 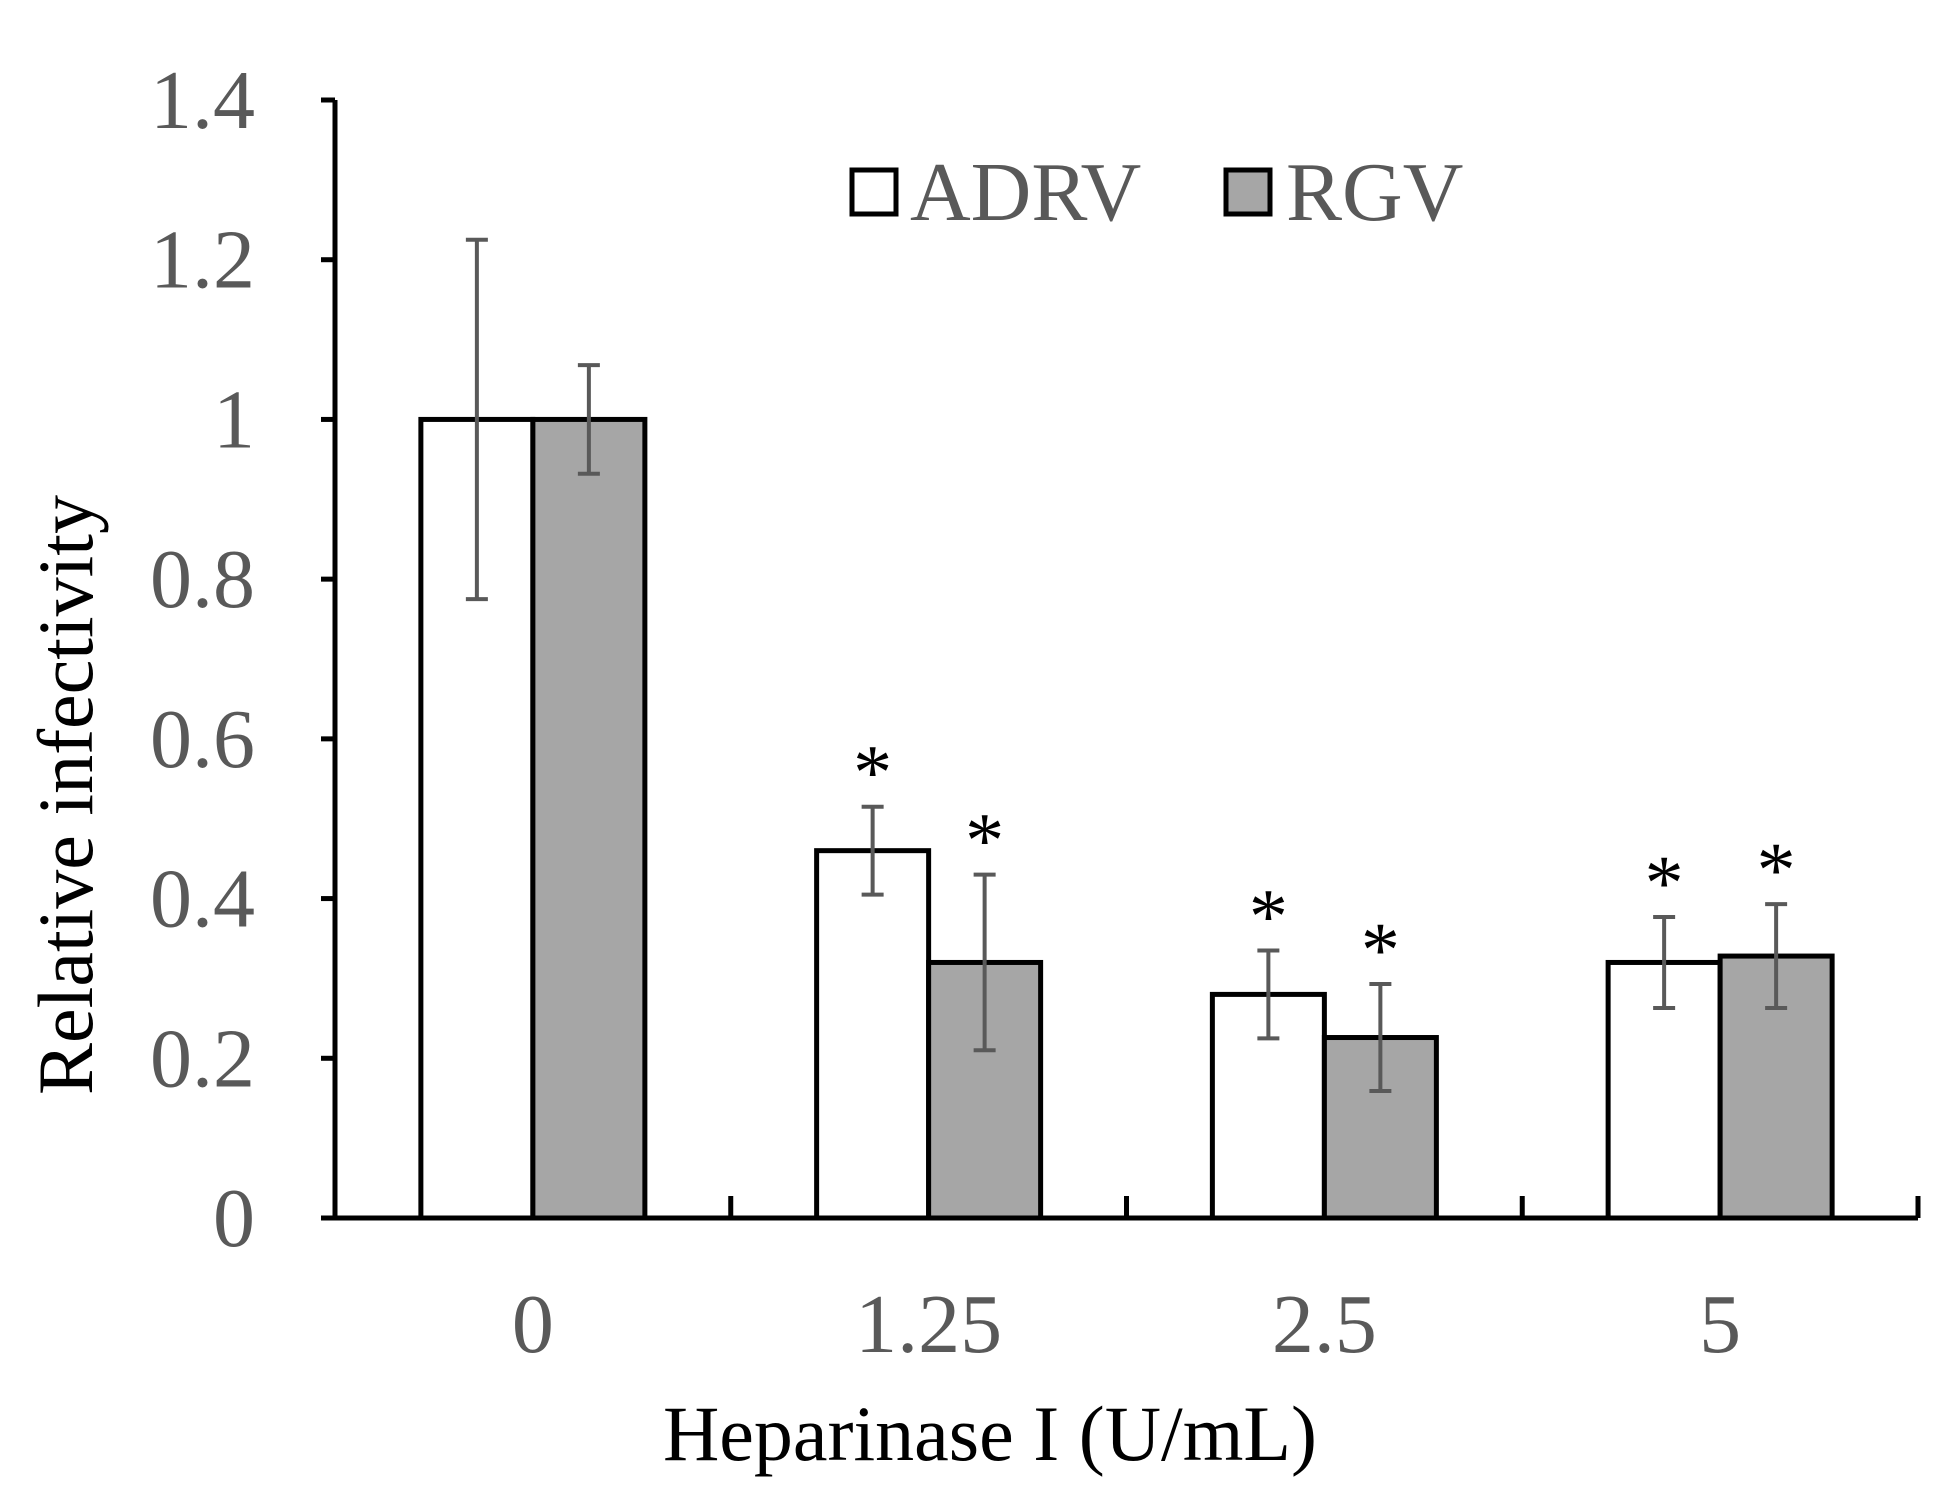 I want to click on x-tick-label: 2.5, so click(x=1324, y=1324).